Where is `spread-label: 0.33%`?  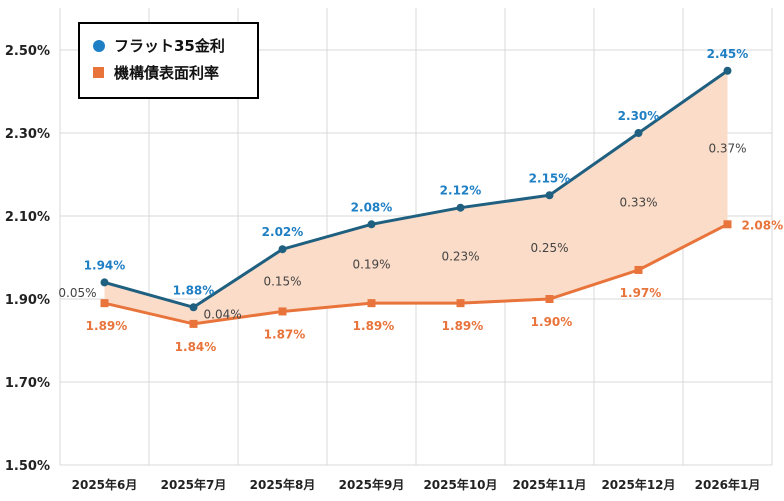
spread-label: 0.33% is located at coordinates (638, 202).